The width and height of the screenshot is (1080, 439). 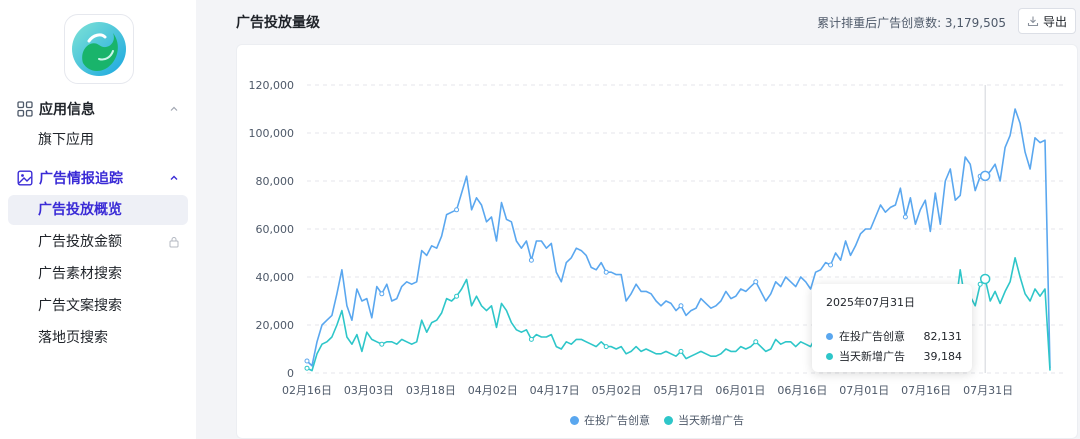 What do you see at coordinates (911, 23) in the screenshot?
I see `dedup-count-text: 累计排重后广告创意数: 3,179,505` at bounding box center [911, 23].